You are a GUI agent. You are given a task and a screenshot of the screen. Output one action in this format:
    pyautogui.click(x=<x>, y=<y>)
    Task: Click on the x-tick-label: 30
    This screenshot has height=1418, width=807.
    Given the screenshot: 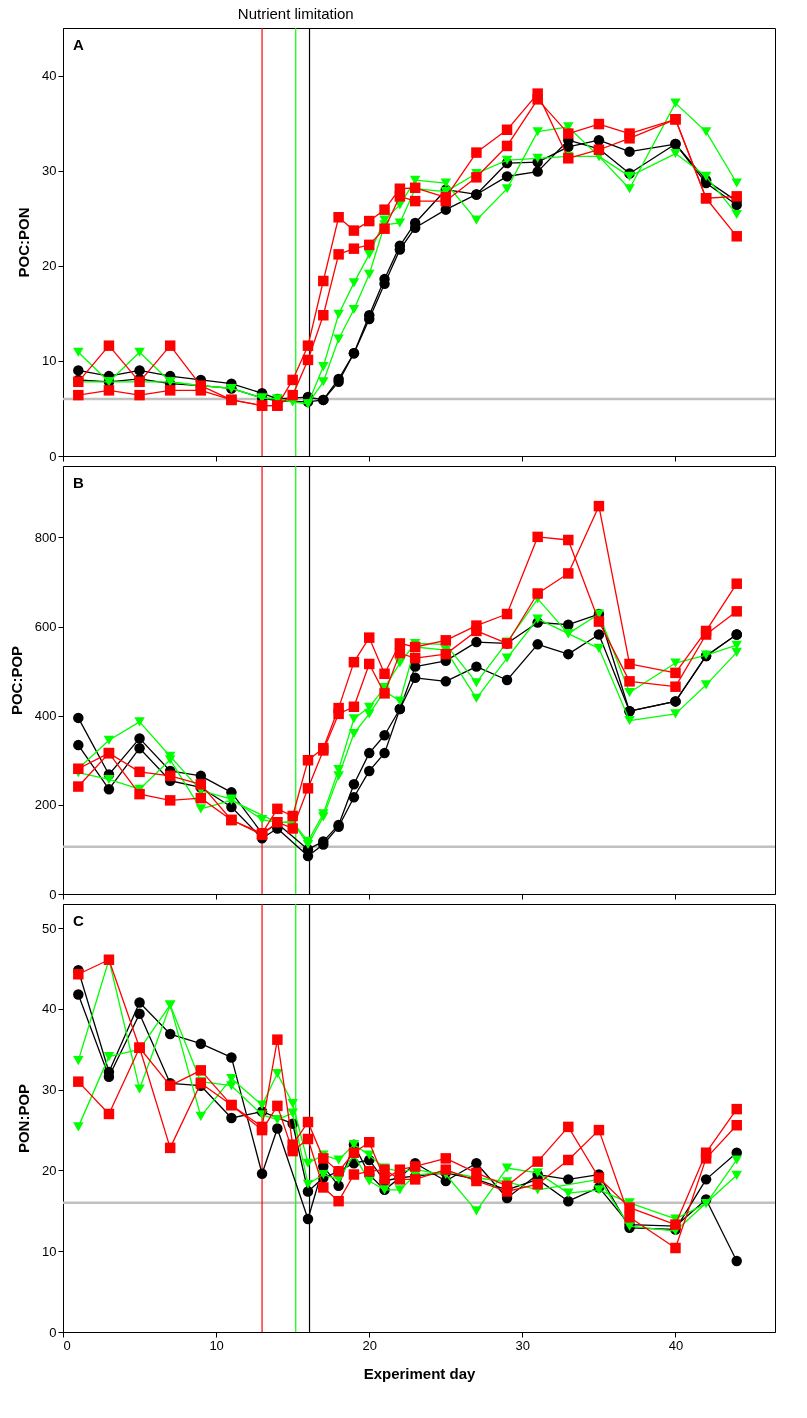 What is the action you would take?
    pyautogui.click(x=523, y=1345)
    